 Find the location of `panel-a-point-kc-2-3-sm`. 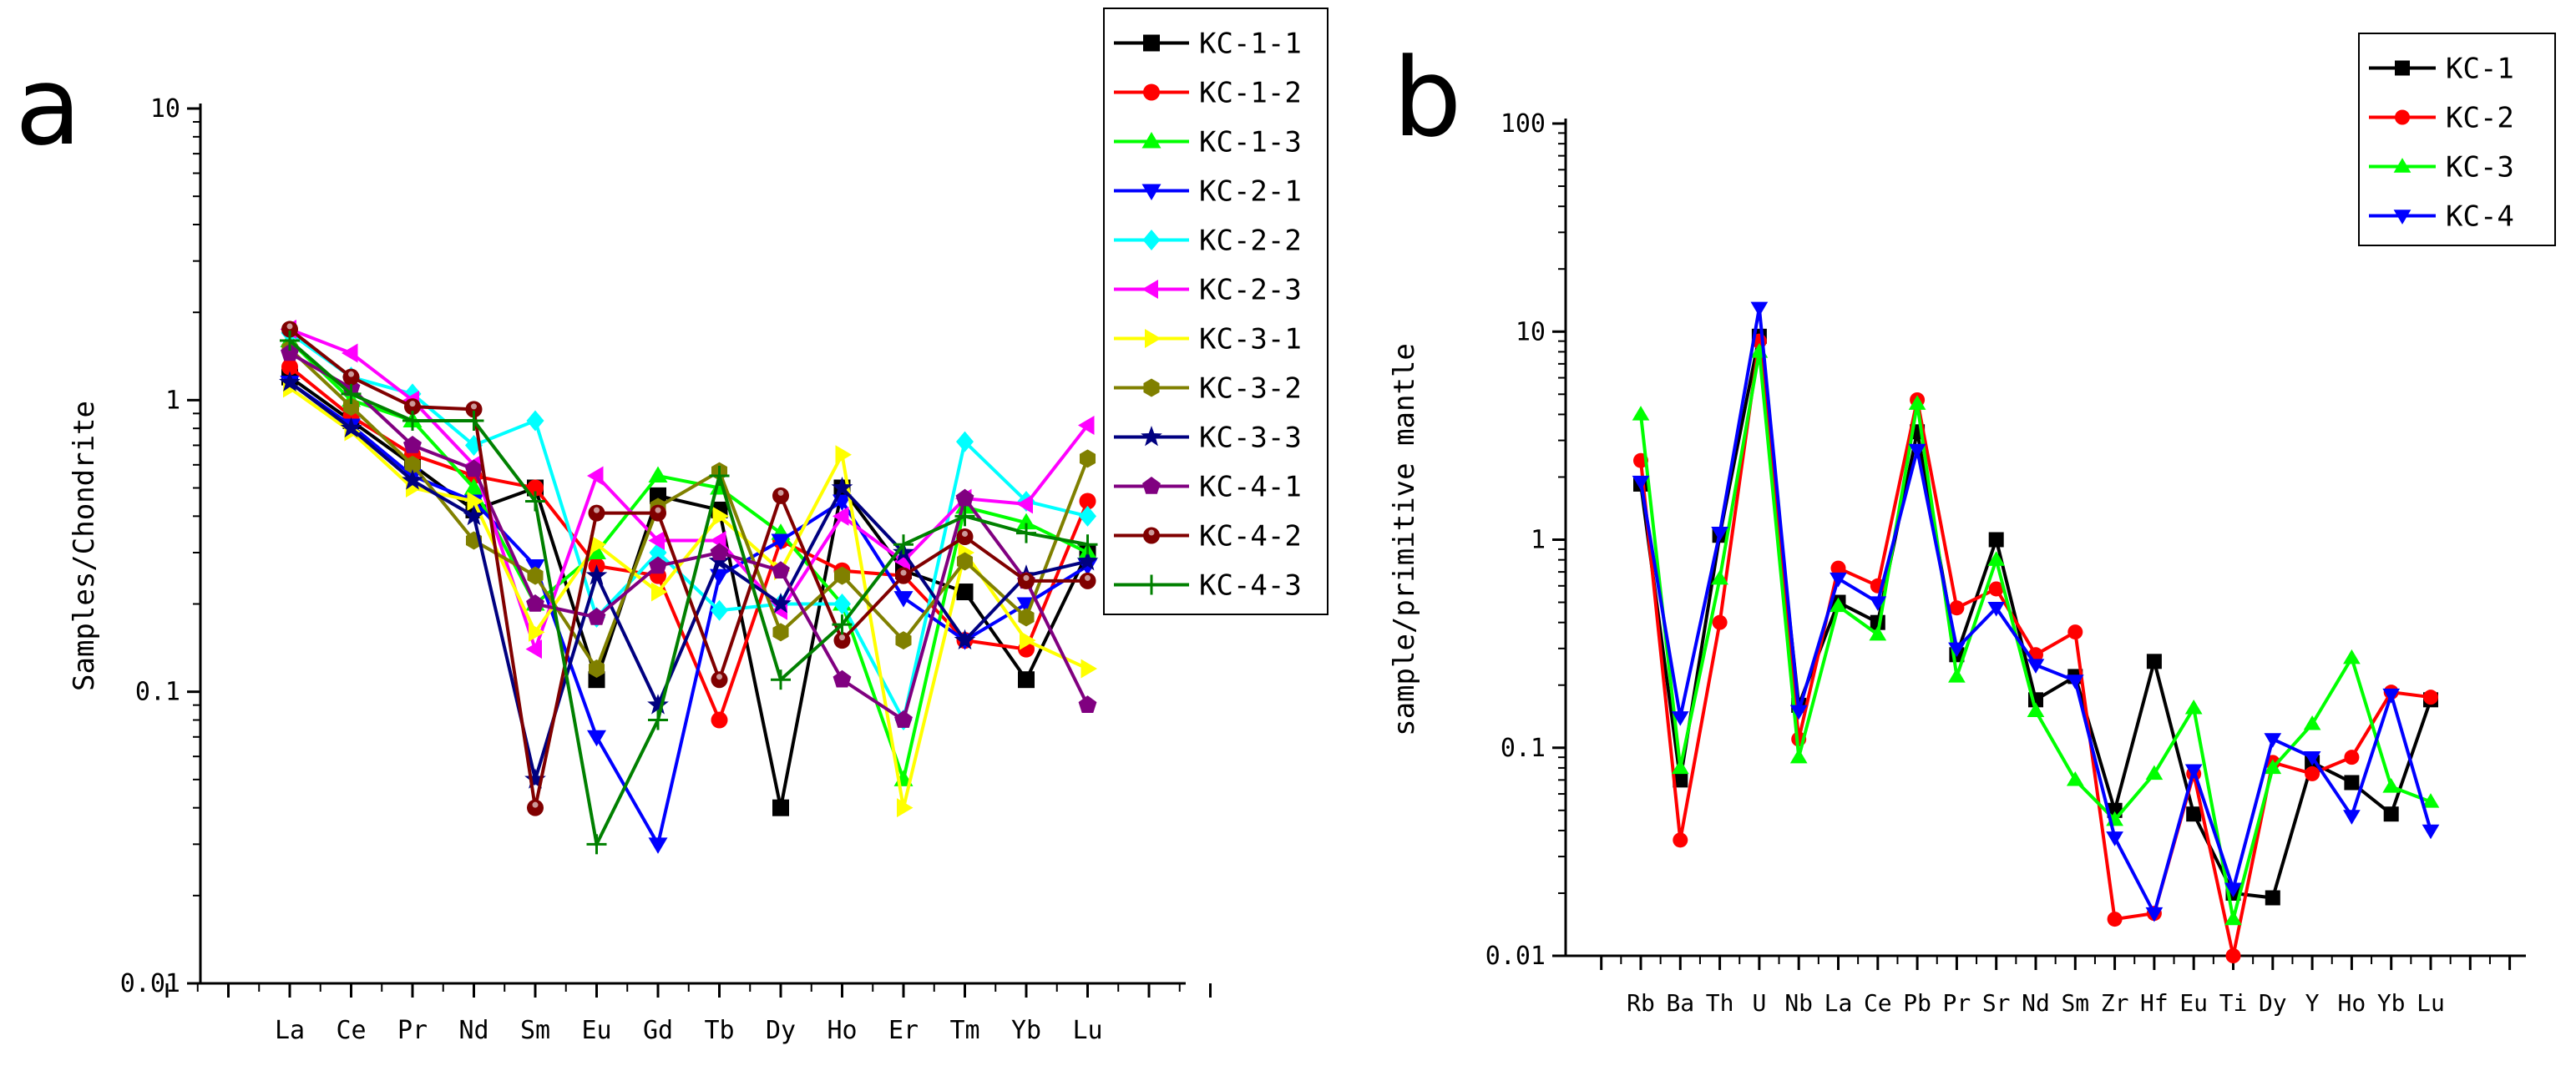

panel-a-point-kc-2-3-sm is located at coordinates (533, 649).